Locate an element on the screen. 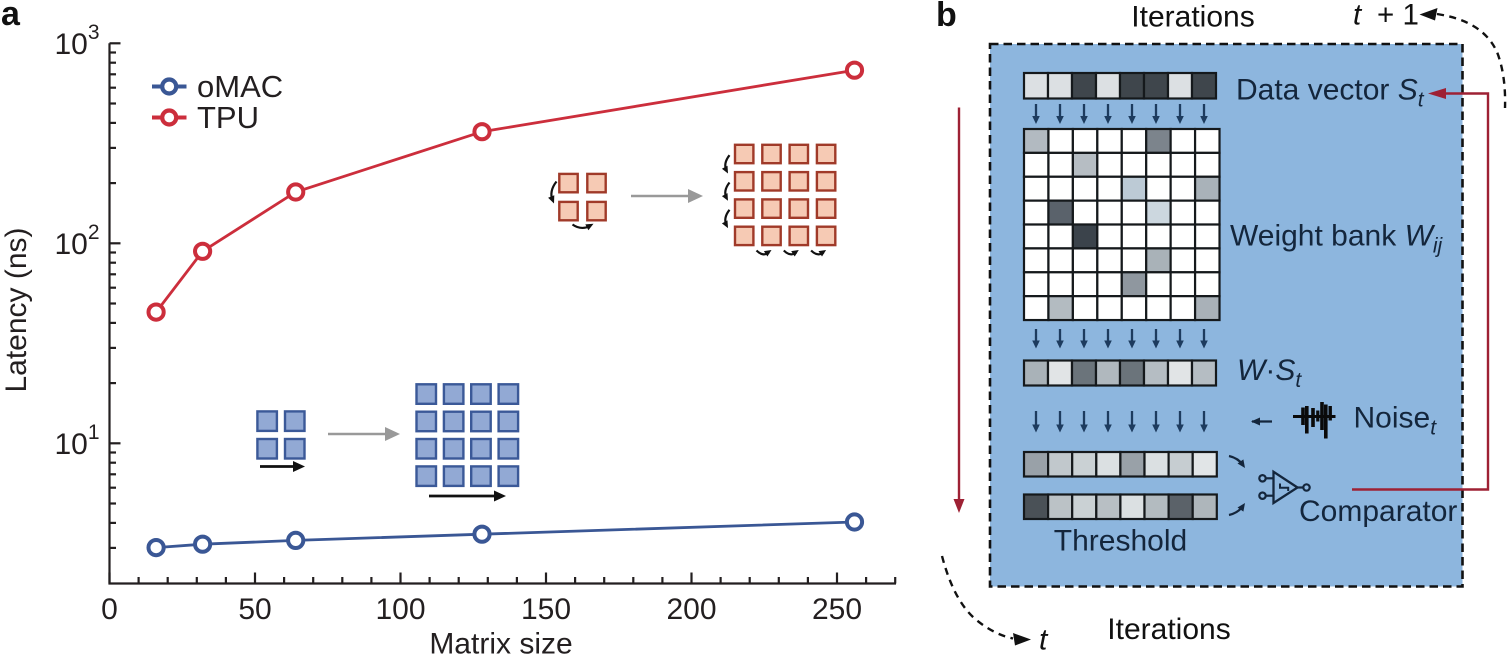 This screenshot has width=1508, height=657. svg-text: 0 is located at coordinates (109, 609).